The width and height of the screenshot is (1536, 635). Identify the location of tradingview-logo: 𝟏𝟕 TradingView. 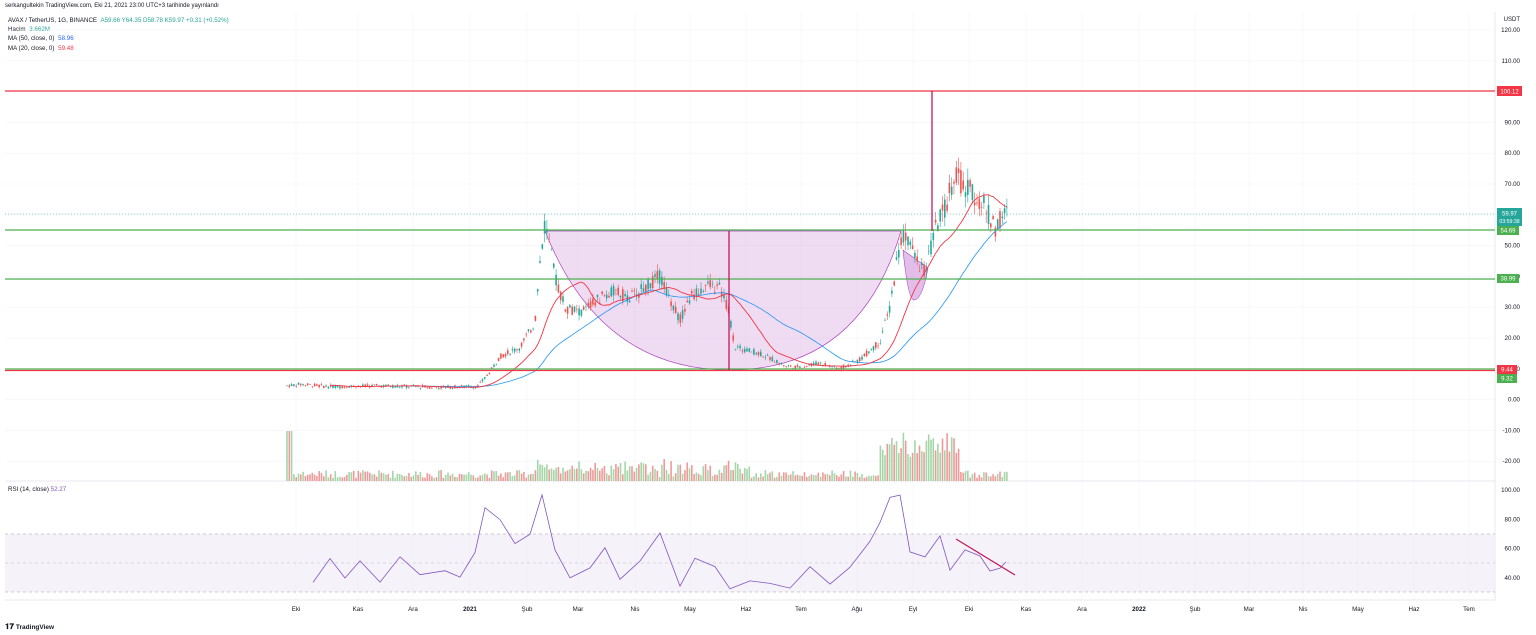
(29, 627).